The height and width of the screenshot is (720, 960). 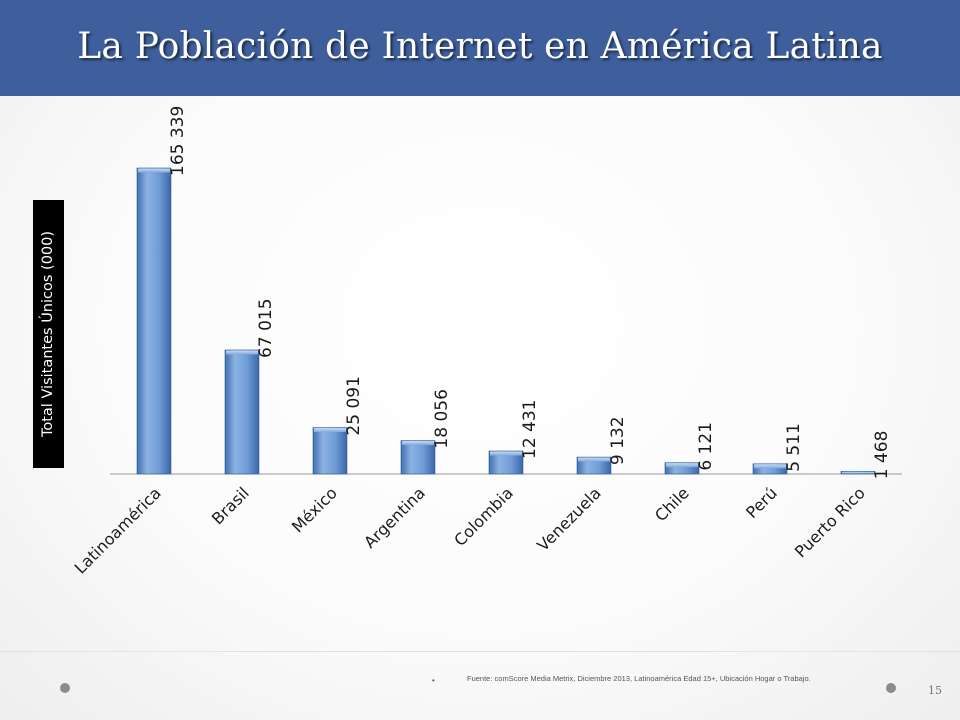 What do you see at coordinates (394, 517) in the screenshot?
I see `category-label: Argentina` at bounding box center [394, 517].